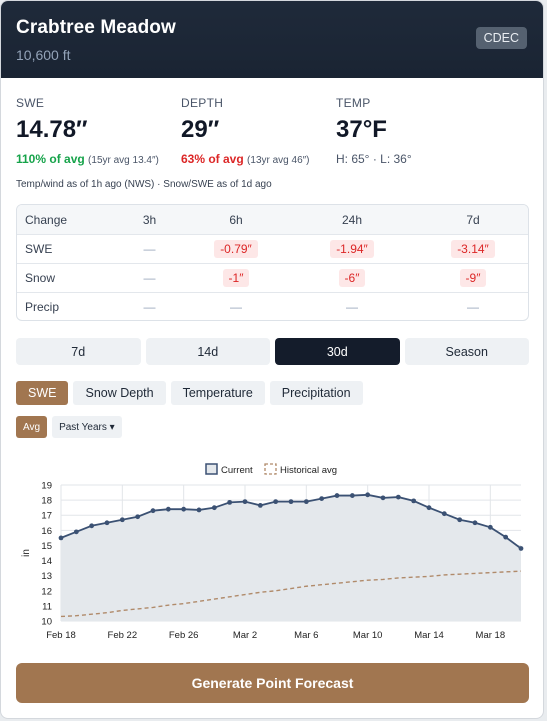 The image size is (547, 721). What do you see at coordinates (217, 393) in the screenshot?
I see `tab-temperature: Temperature` at bounding box center [217, 393].